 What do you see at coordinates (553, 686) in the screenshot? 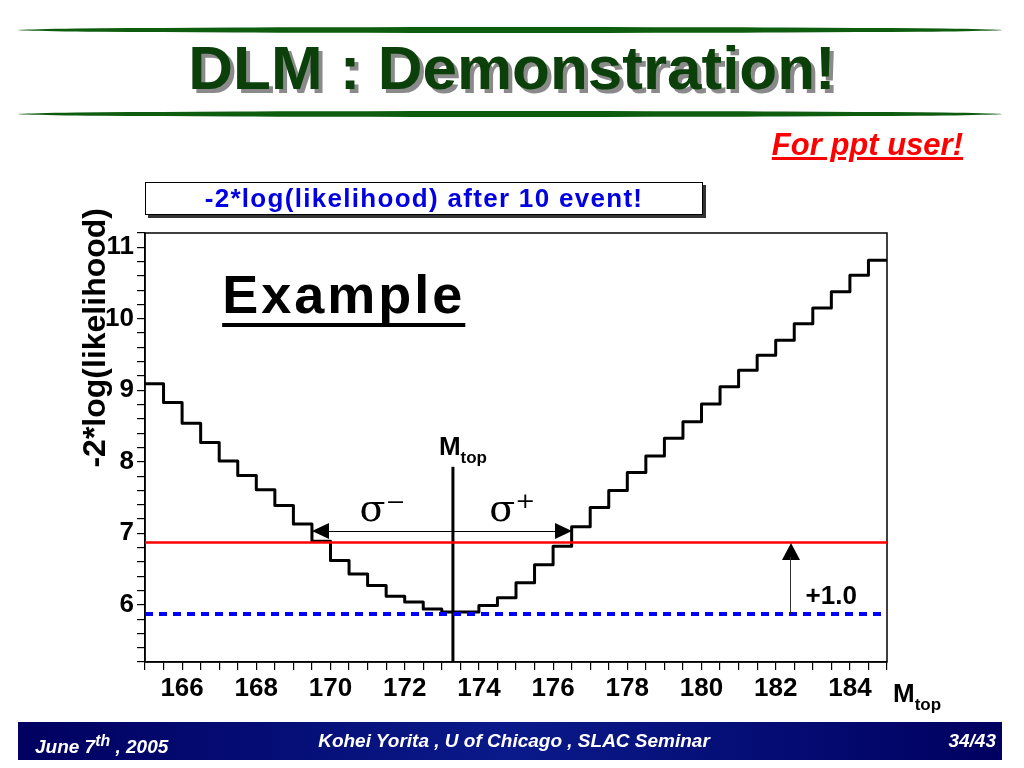
I see `x-tick-label: 176` at bounding box center [553, 686].